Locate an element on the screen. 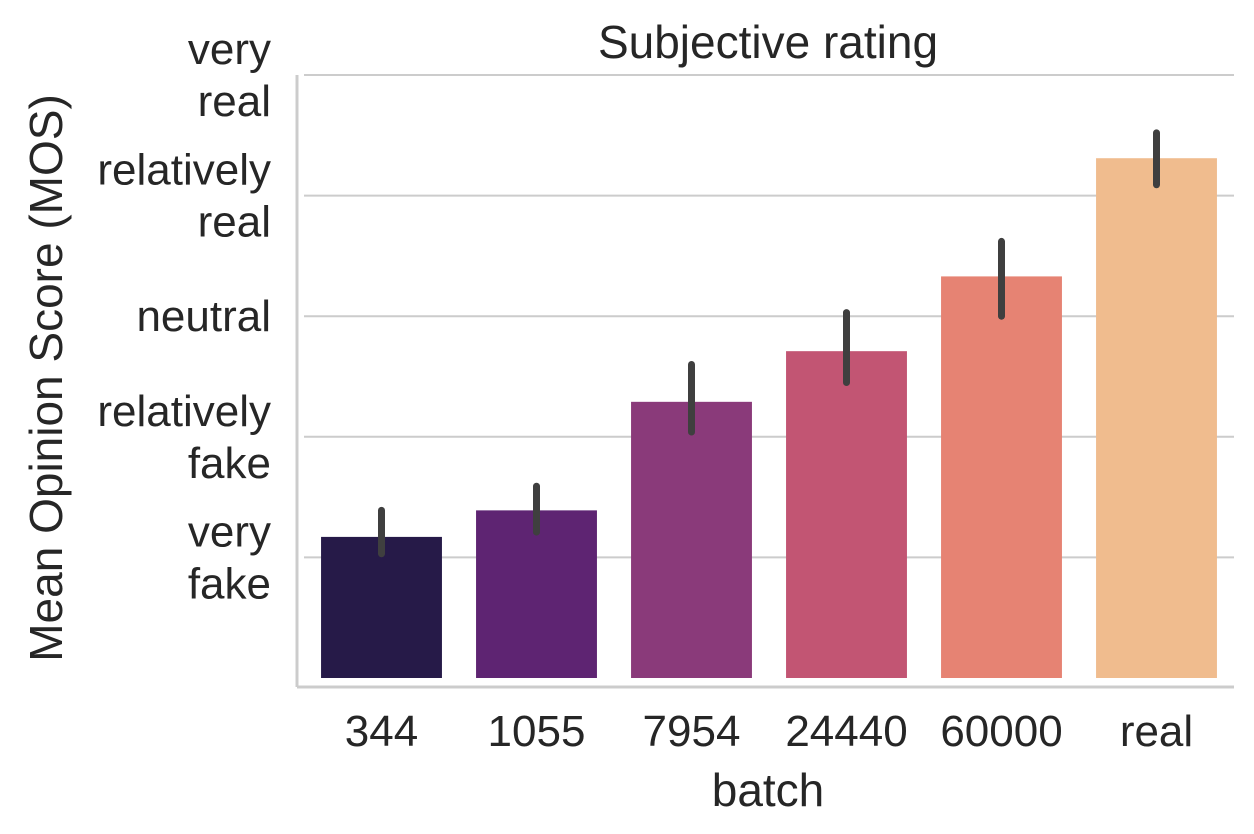  x-tick-label: 7954 is located at coordinates (692, 731).